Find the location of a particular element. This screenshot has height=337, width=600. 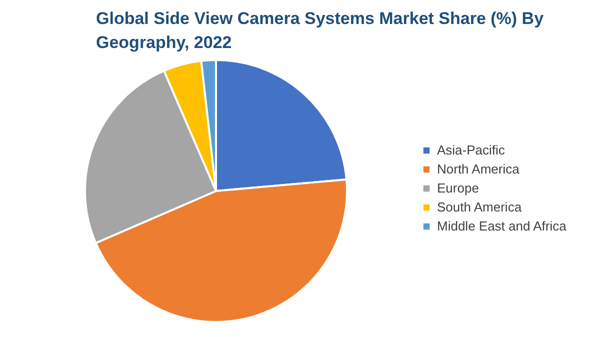

legend-label: Middle East and Africa is located at coordinates (502, 226).